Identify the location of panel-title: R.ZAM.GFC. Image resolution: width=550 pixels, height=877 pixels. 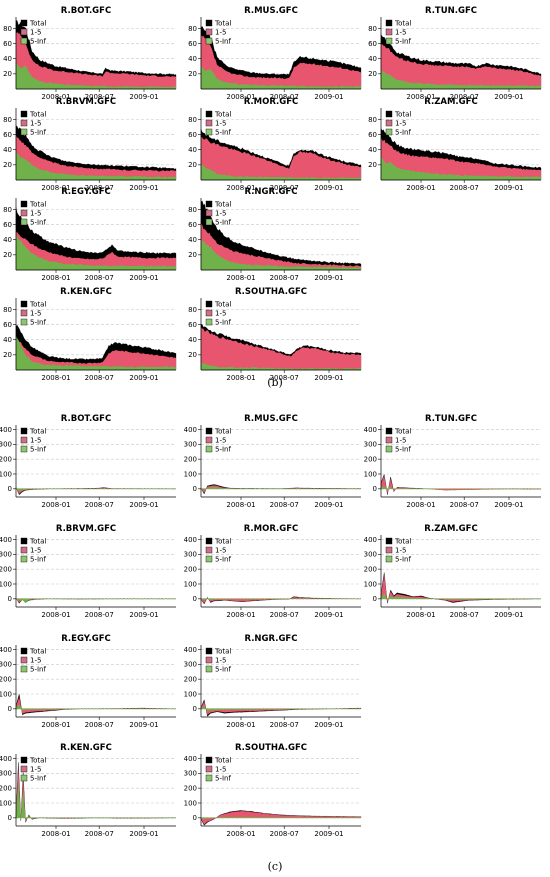
(450, 102).